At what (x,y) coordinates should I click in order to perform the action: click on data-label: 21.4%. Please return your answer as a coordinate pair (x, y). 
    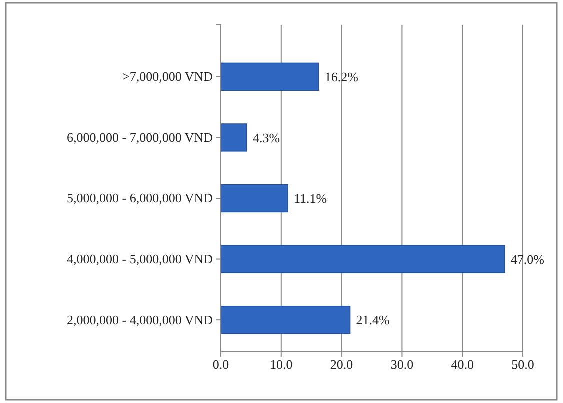
    Looking at the image, I should click on (373, 320).